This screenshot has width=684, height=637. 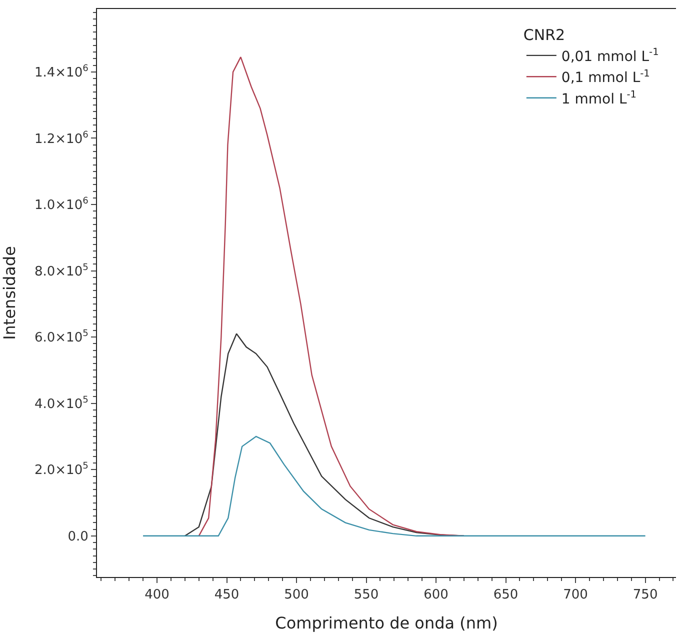 What do you see at coordinates (610, 56) in the screenshot?
I see `legend-label: 0,01 mmol L$^{-1}$` at bounding box center [610, 56].